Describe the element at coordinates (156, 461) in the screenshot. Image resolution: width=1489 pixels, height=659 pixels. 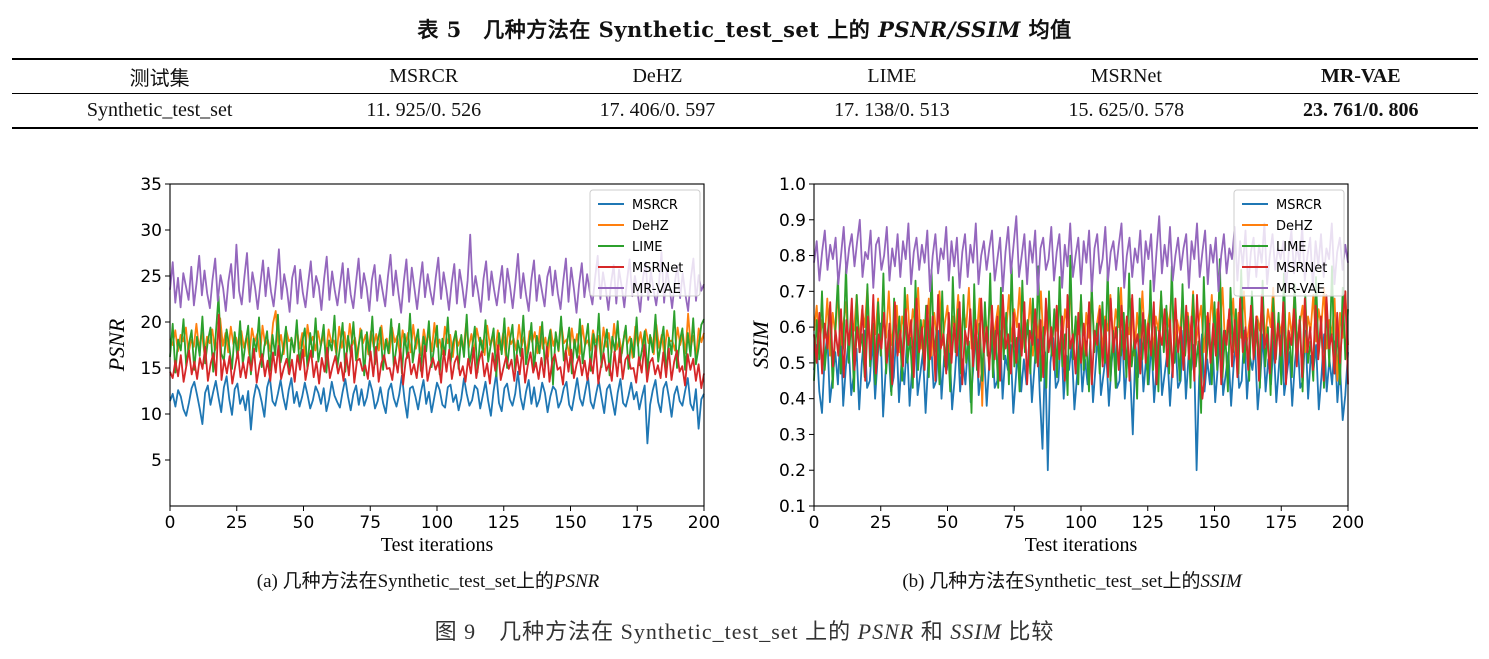
I see `psnr-y-tick-label: 5` at that location.